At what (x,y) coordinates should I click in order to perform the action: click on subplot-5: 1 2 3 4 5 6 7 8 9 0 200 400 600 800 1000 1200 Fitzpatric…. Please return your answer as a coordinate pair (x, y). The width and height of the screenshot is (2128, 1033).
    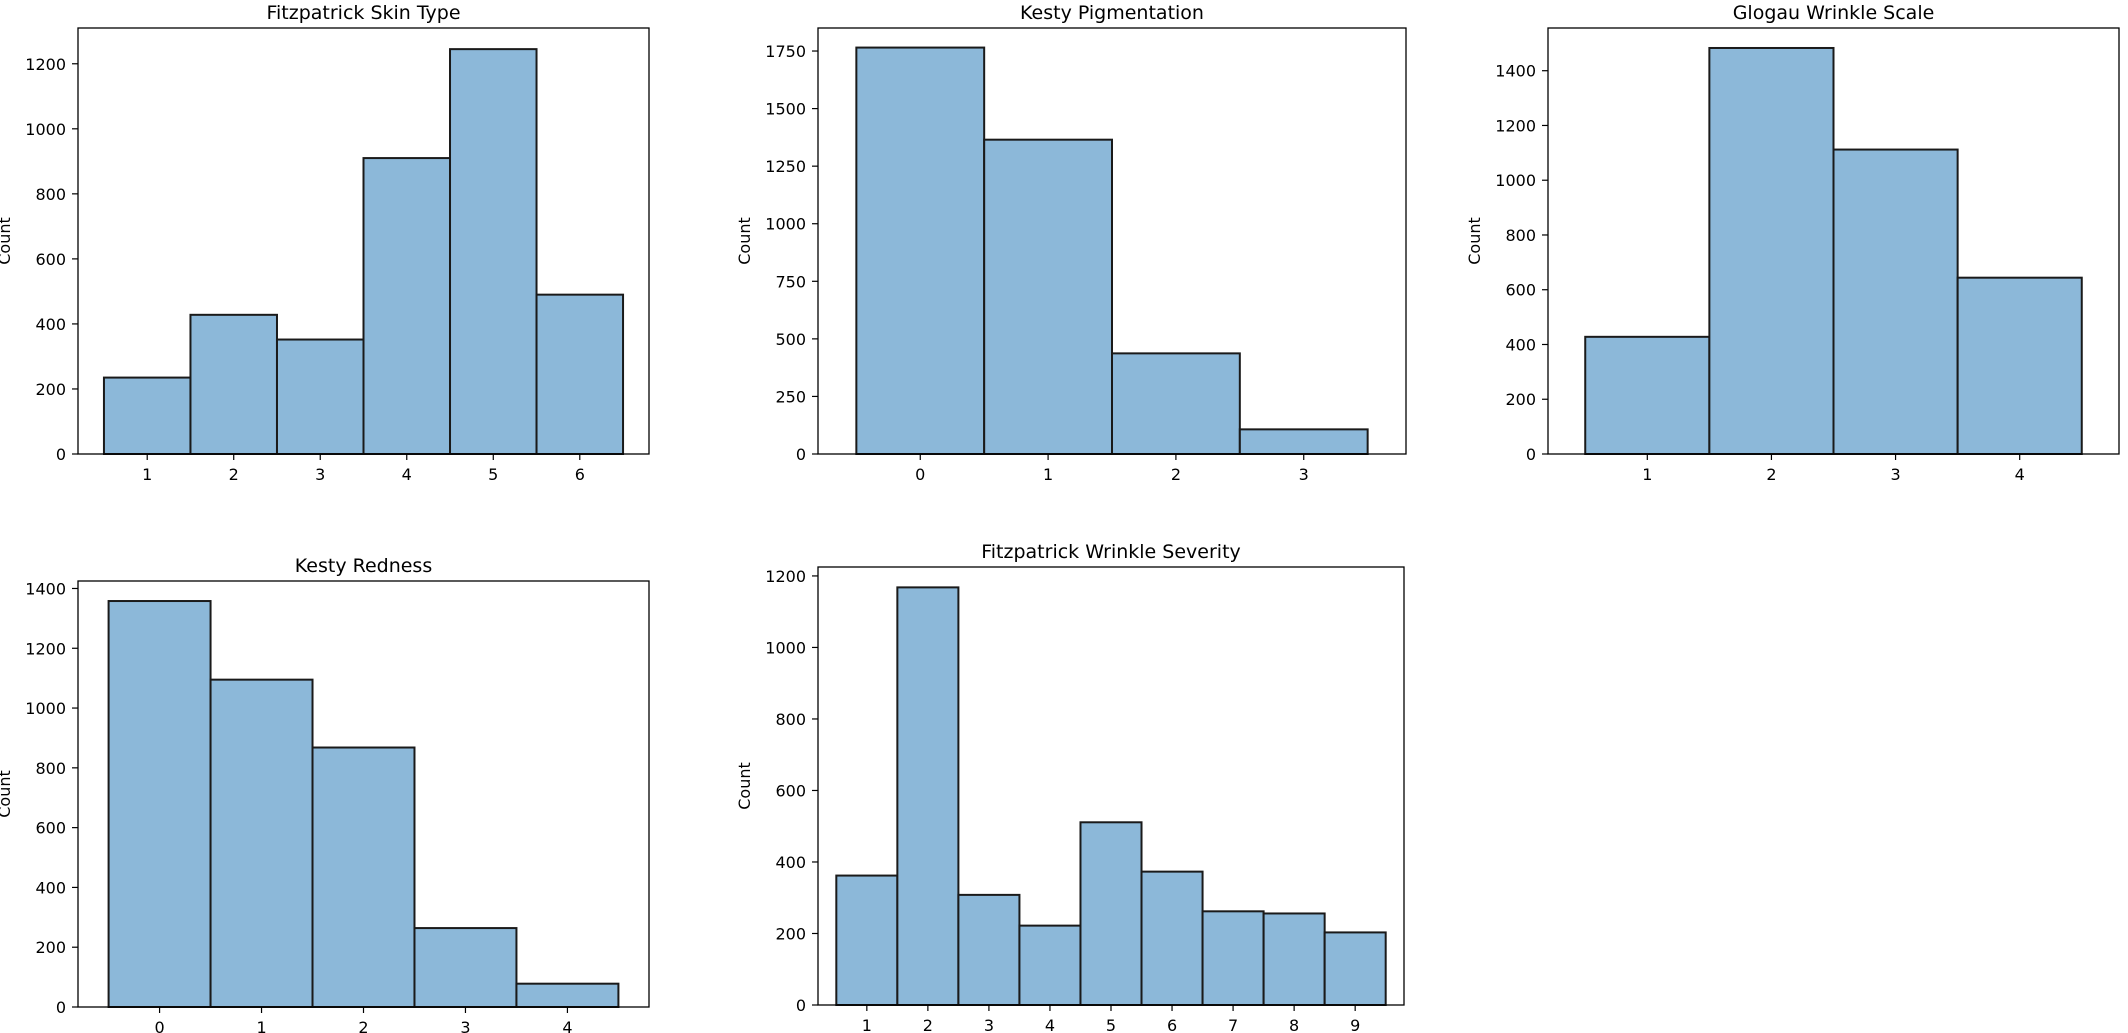
    Looking at the image, I should click on (1070, 787).